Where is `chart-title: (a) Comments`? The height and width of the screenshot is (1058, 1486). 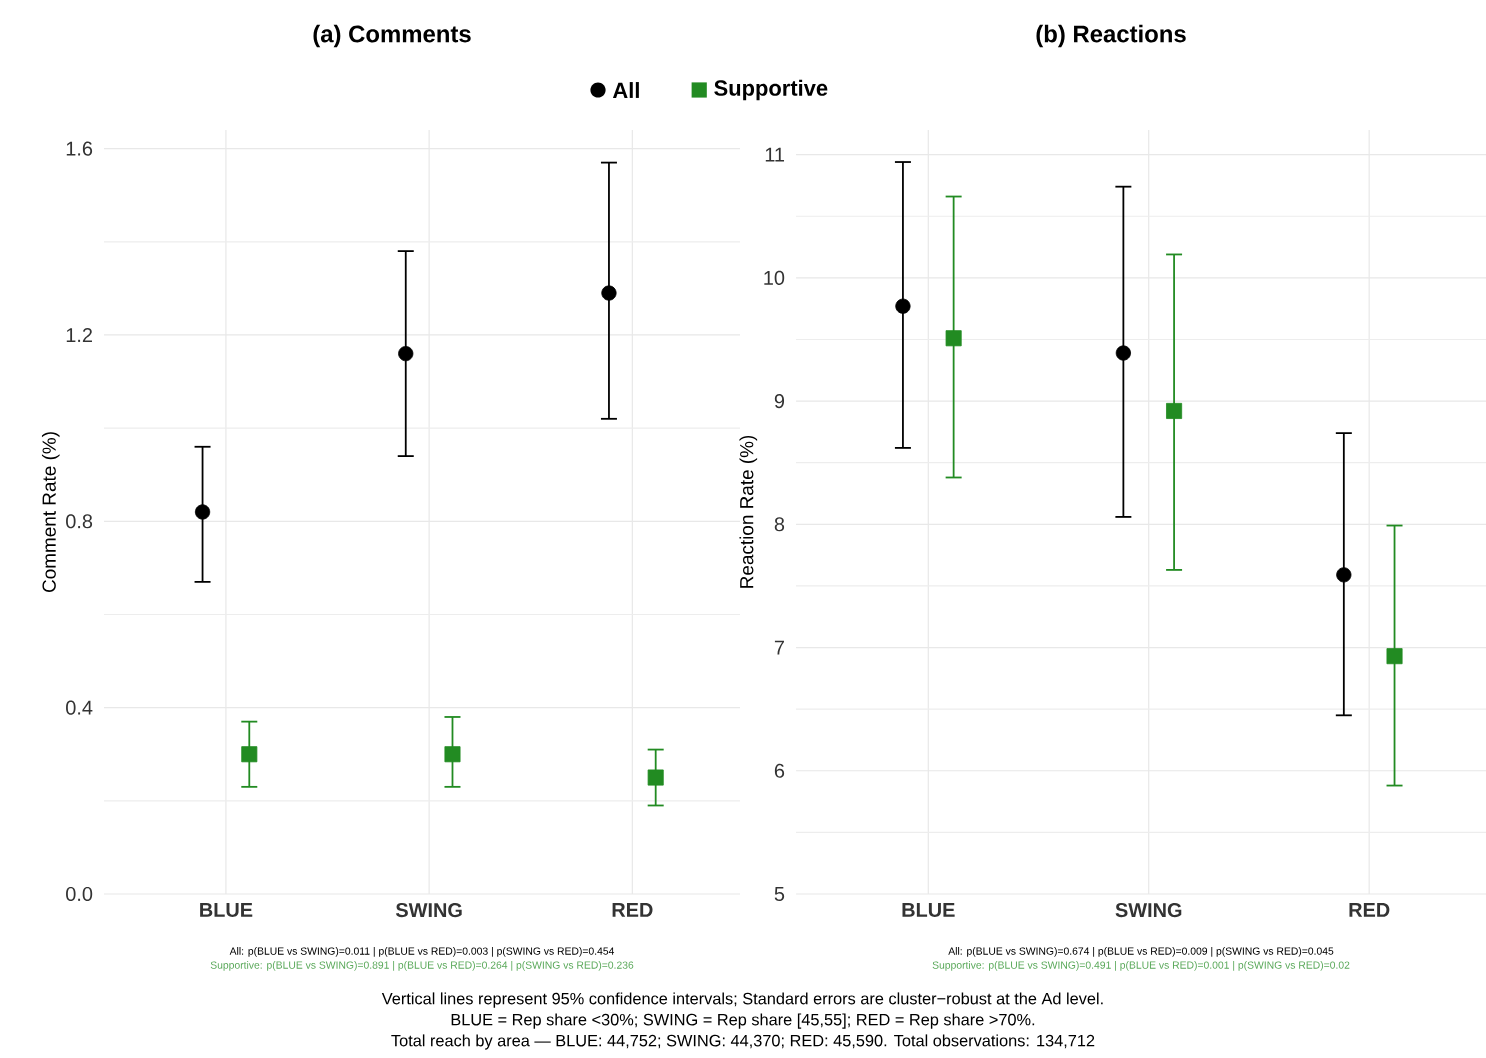 chart-title: (a) Comments is located at coordinates (392, 36).